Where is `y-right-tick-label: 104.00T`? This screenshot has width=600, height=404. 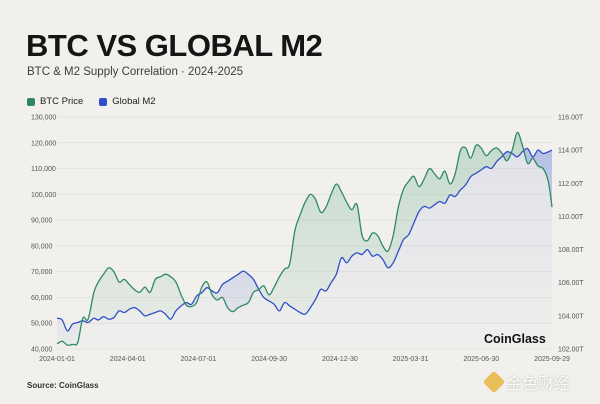
y-right-tick-label: 104.00T is located at coordinates (571, 316).